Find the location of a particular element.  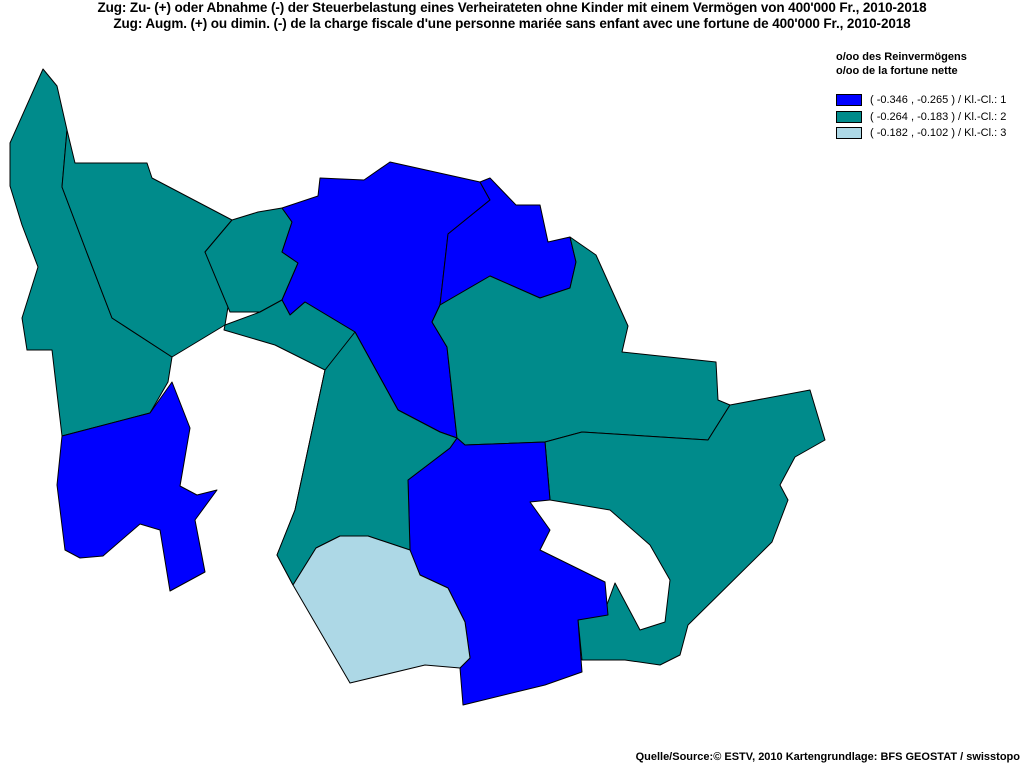

legend-heading-german: o/oo des Reinvermögens is located at coordinates (901, 57).